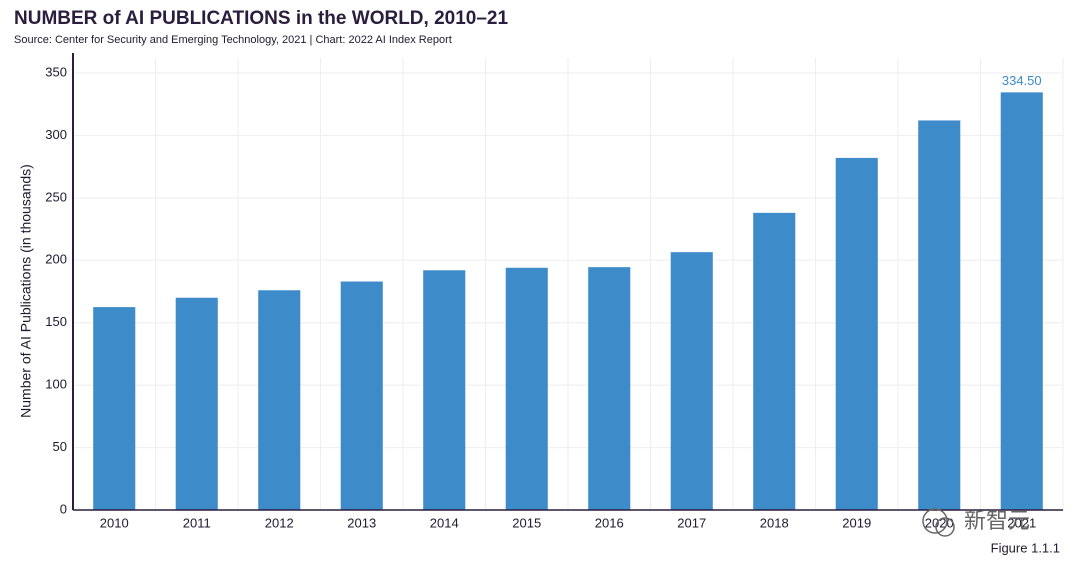  Describe the element at coordinates (56, 384) in the screenshot. I see `y-tick-label: 100` at that location.